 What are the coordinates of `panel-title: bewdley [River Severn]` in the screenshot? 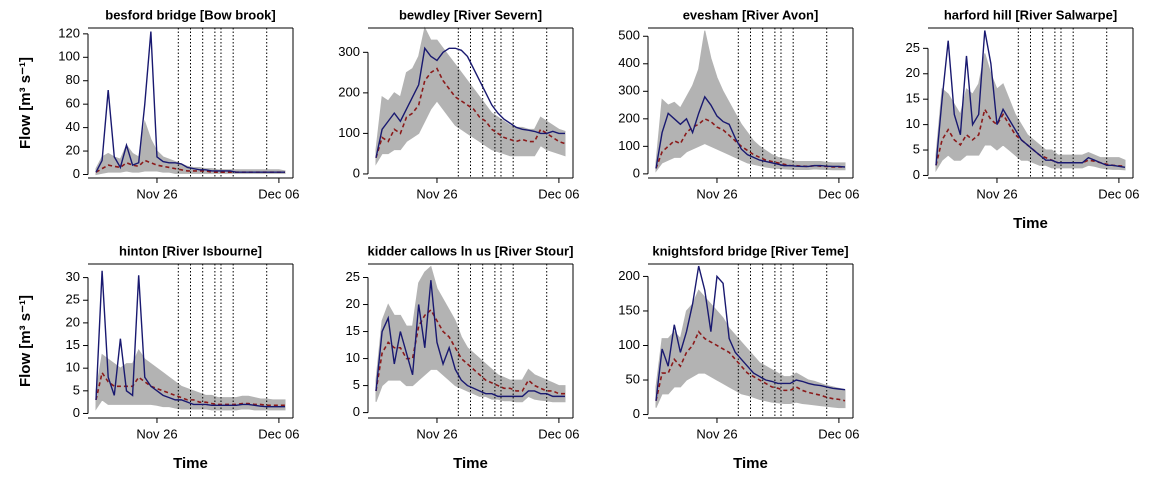 It's located at (470, 14).